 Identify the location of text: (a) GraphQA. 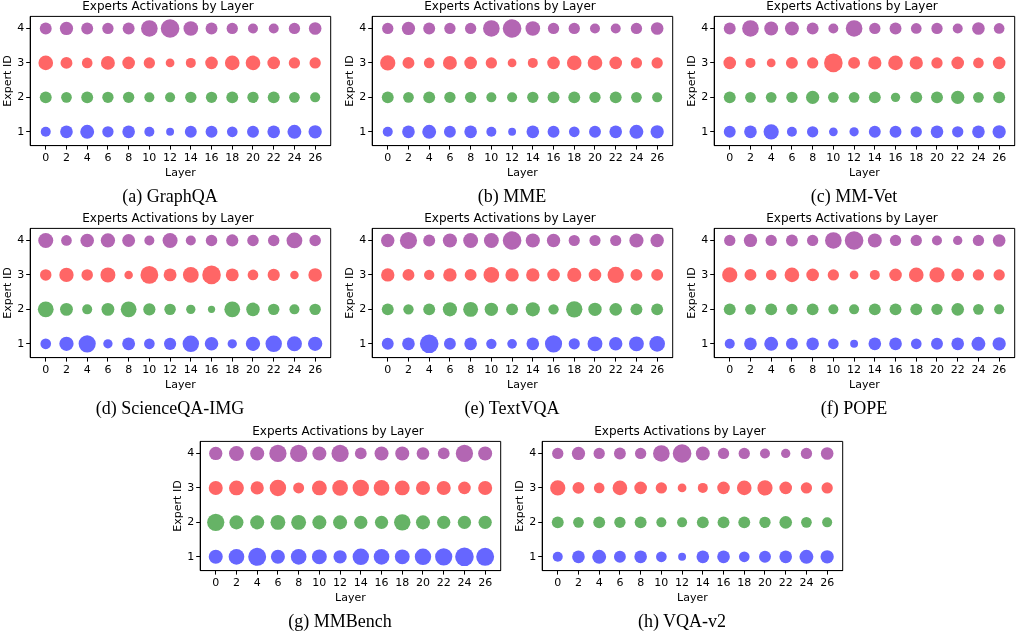
(170, 196).